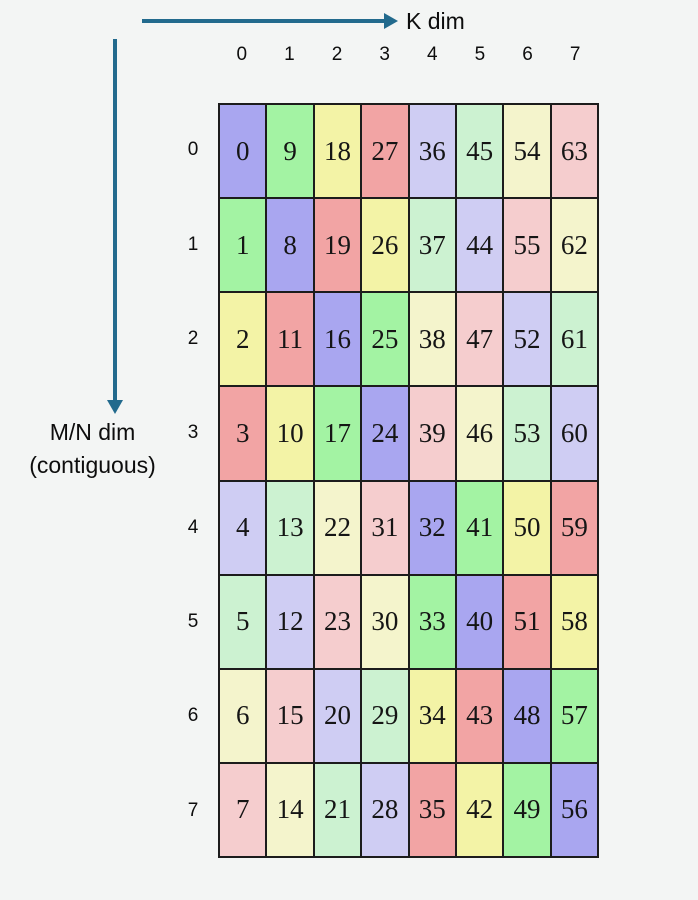 The height and width of the screenshot is (900, 698). I want to click on mn-dim-arrowhead-icon, so click(115, 407).